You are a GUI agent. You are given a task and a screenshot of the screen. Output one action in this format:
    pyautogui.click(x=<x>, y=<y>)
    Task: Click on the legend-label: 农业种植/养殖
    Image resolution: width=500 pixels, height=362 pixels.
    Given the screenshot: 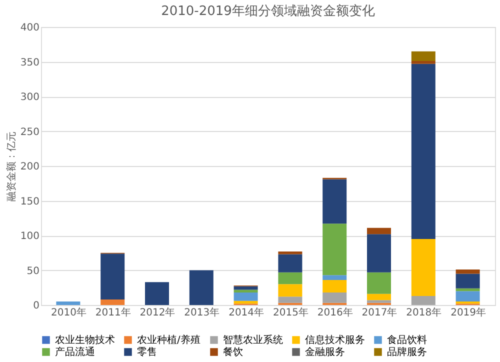 What is the action you would take?
    pyautogui.click(x=168, y=340)
    